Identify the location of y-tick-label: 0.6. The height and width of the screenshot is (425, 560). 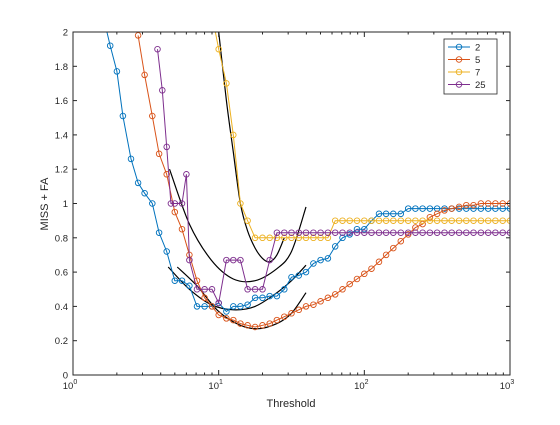
(61, 273).